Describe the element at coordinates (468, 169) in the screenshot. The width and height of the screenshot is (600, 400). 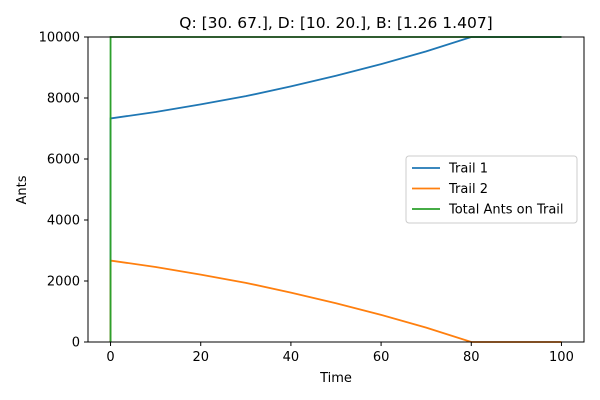
I see `legend-label-1: Trail 1` at that location.